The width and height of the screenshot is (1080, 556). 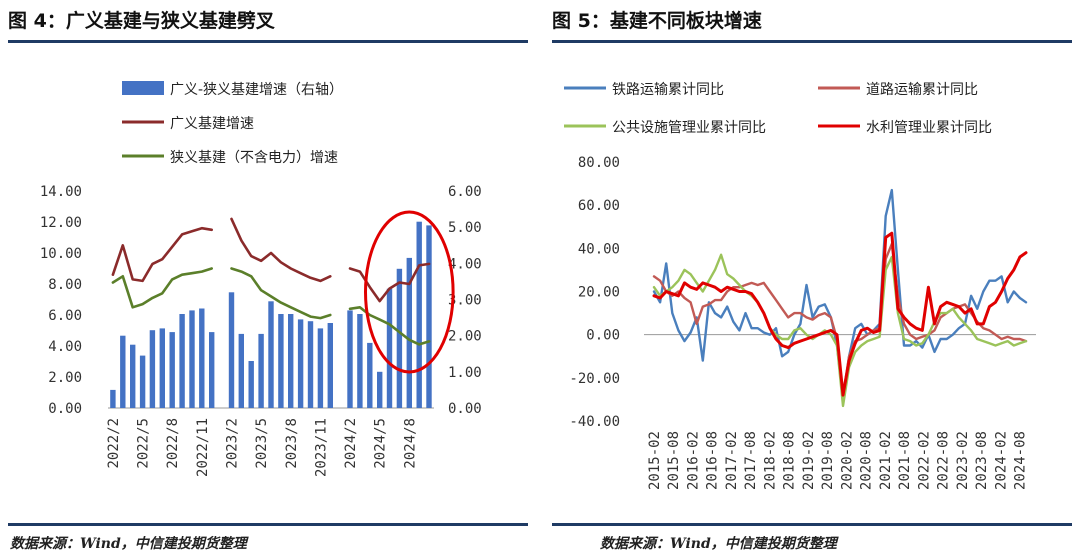 I want to click on left-x-tick-label: 2024/8, so click(x=410, y=443).